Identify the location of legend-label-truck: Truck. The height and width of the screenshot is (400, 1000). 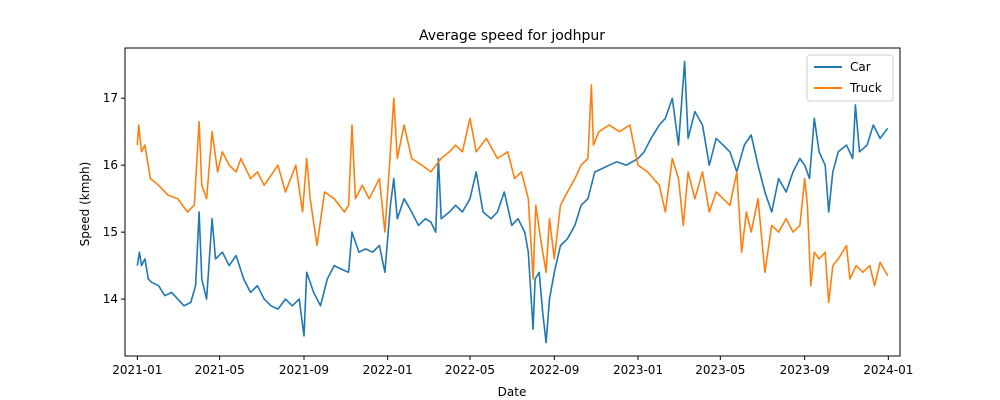
(865, 88).